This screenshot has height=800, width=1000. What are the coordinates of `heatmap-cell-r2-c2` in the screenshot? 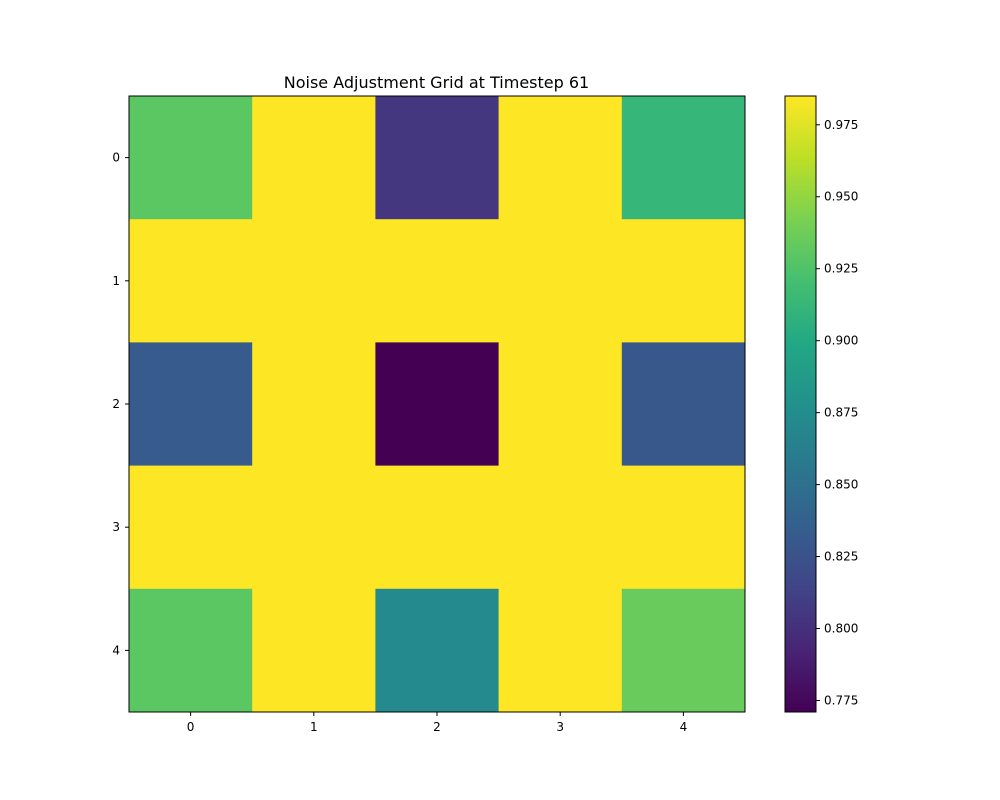 It's located at (437, 404).